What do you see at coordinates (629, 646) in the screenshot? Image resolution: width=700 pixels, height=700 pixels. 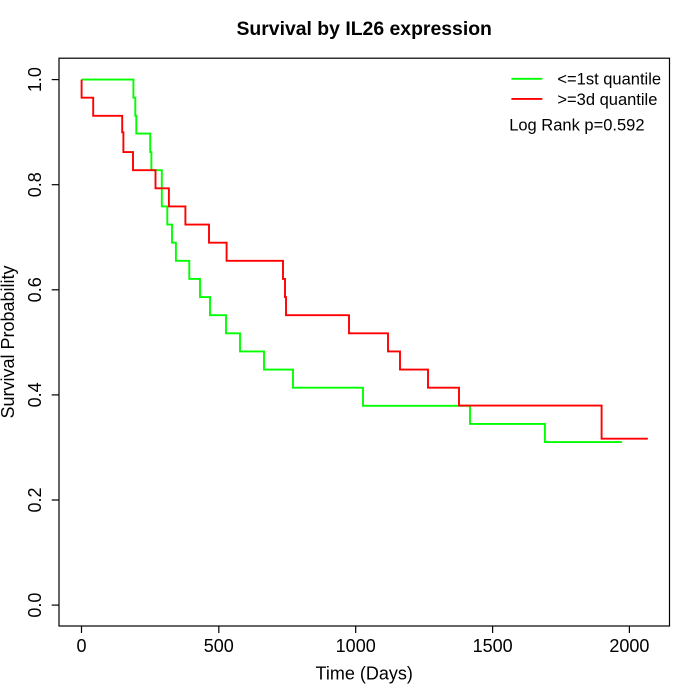 I see `svg-text: 2000` at bounding box center [629, 646].